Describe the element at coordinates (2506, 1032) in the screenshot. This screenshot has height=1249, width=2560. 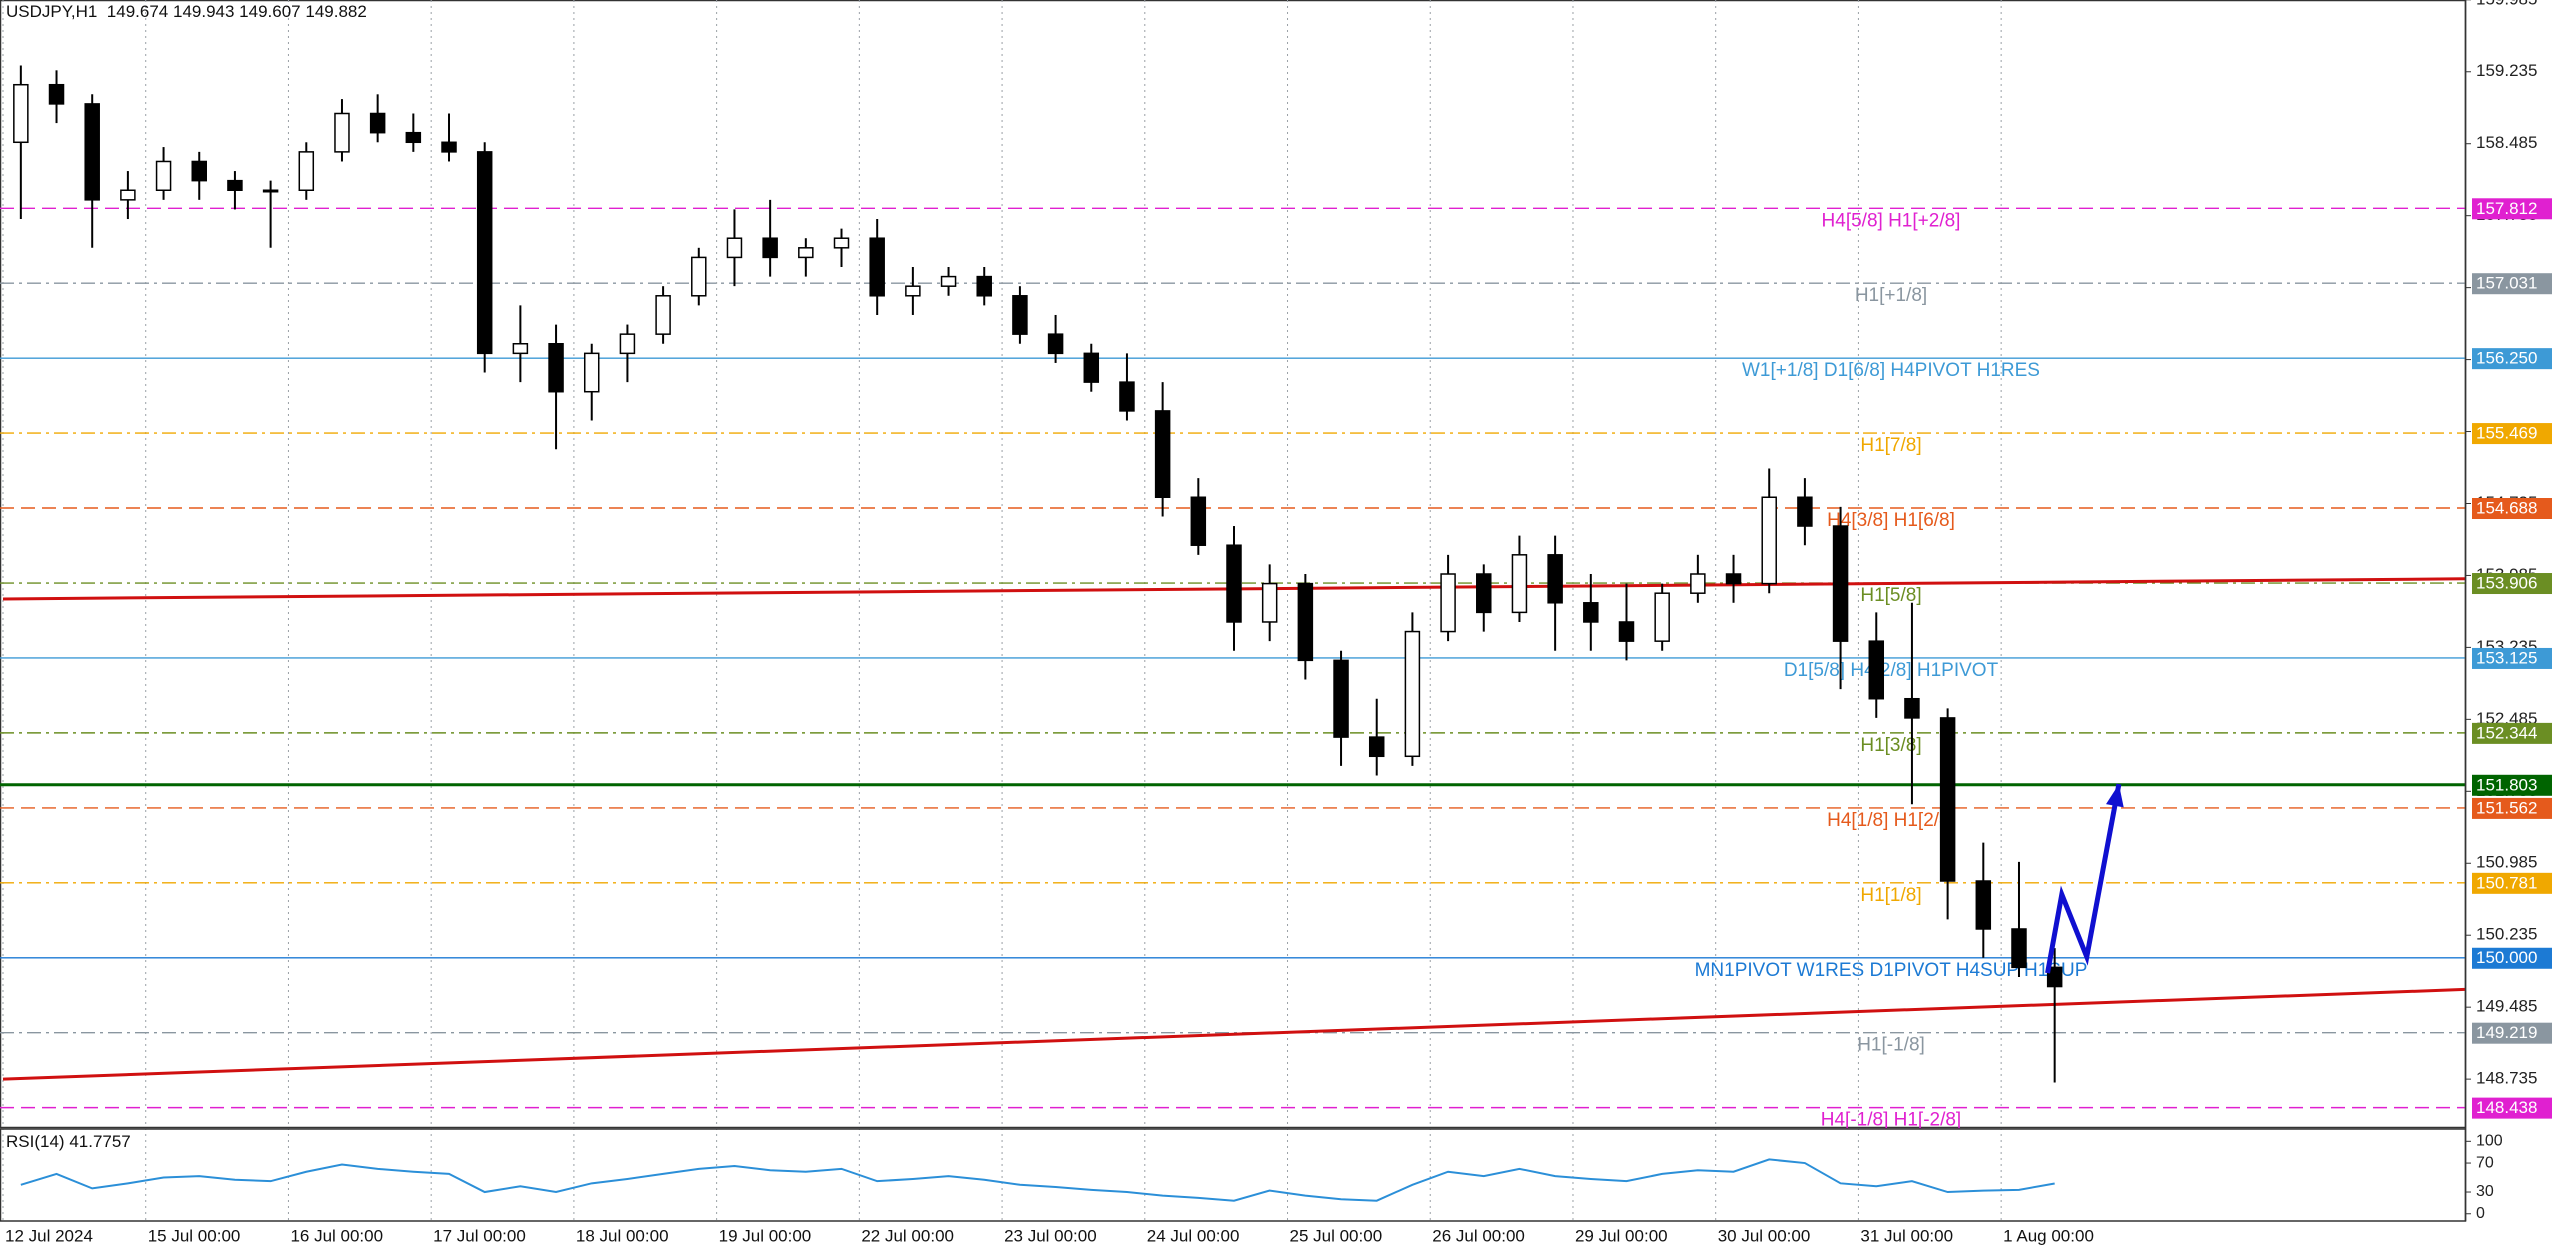
I see `price-tag-label: 149.219` at that location.